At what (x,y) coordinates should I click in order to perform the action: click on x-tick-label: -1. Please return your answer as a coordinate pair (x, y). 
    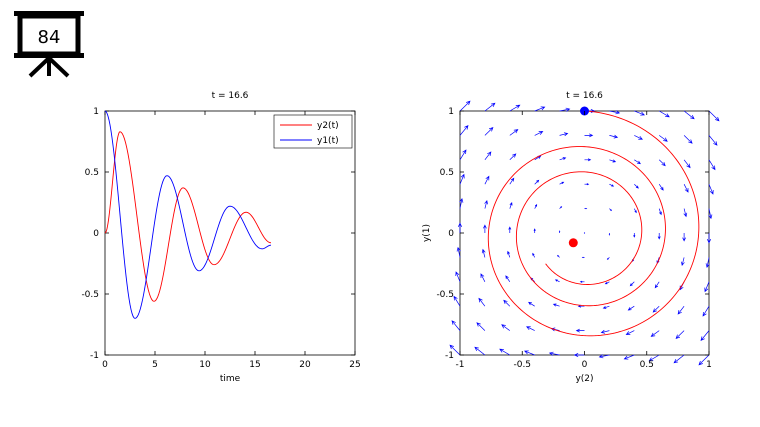
    Looking at the image, I should click on (460, 365).